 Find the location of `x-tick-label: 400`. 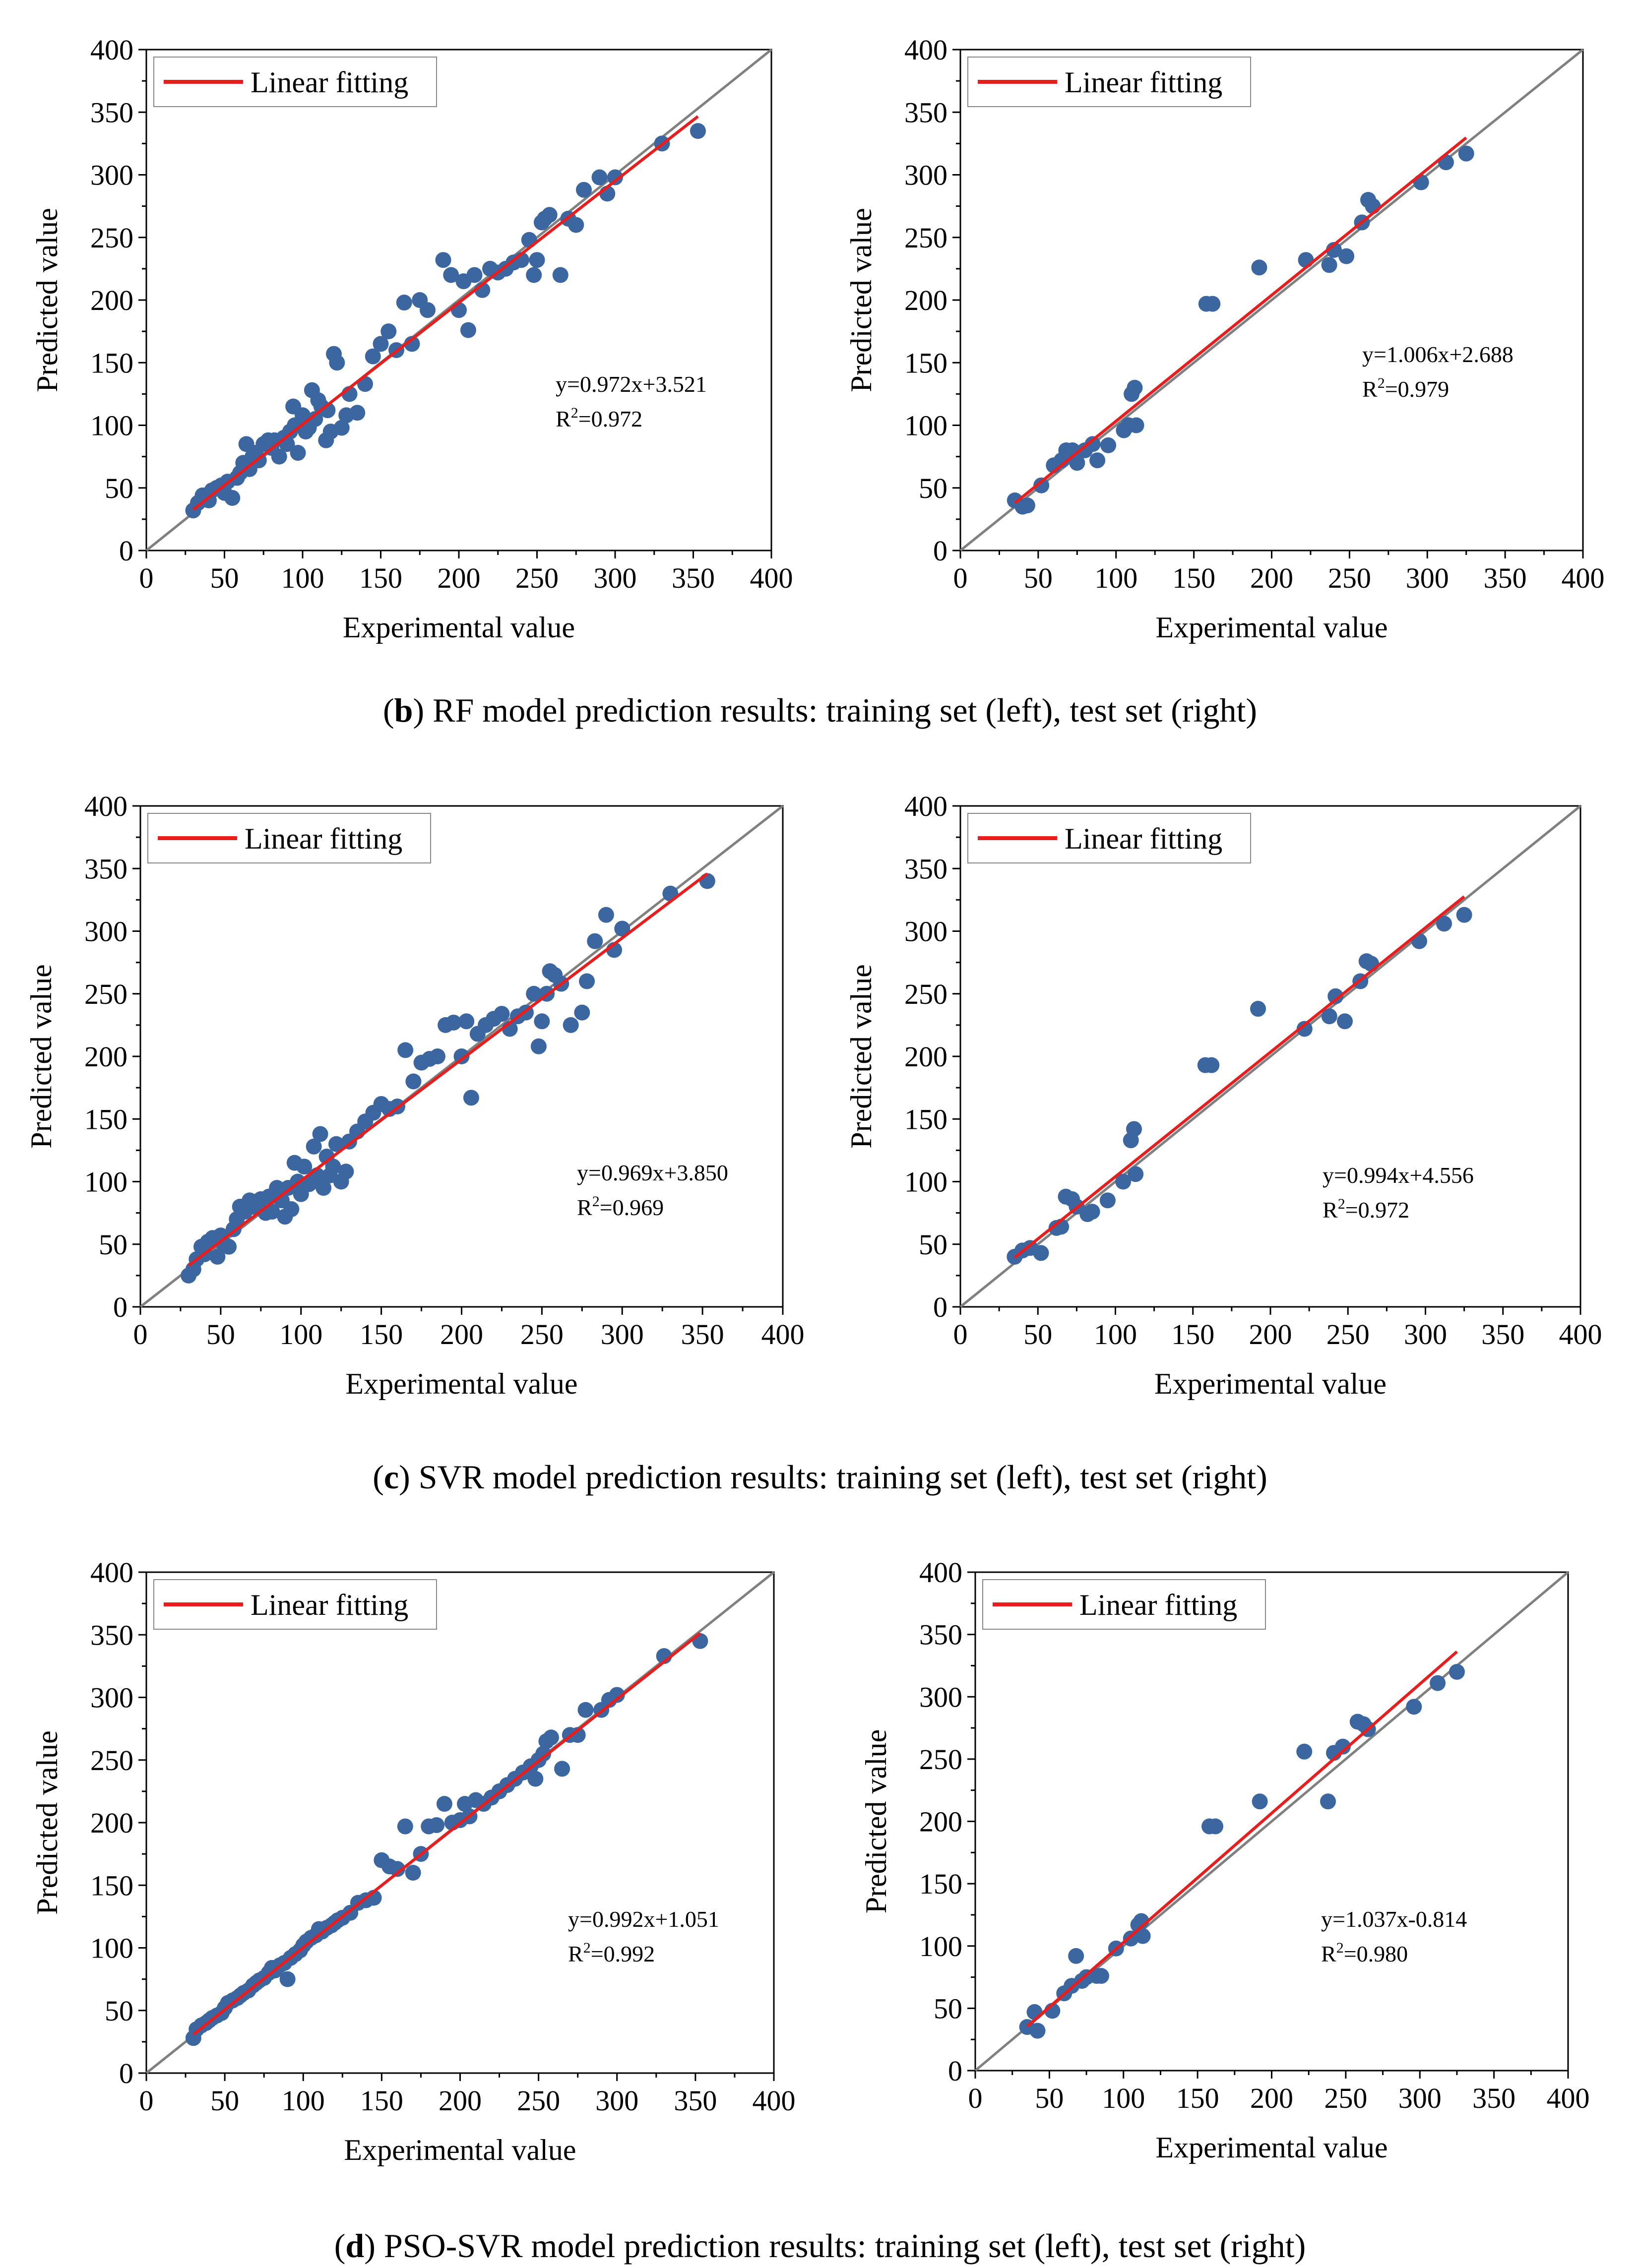

x-tick-label: 400 is located at coordinates (1568, 2098).